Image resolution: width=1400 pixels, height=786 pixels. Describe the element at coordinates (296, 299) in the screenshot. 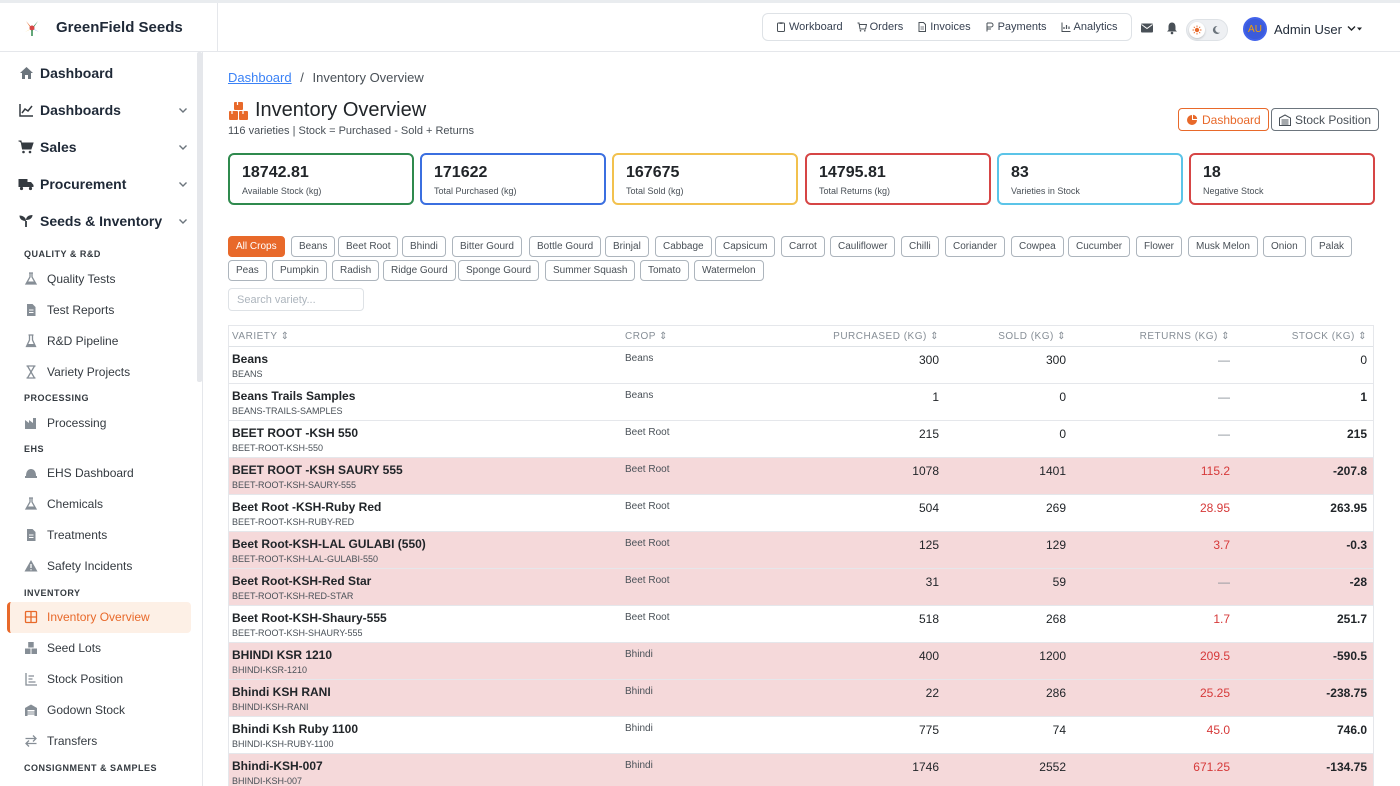

I see `search-input` at that location.